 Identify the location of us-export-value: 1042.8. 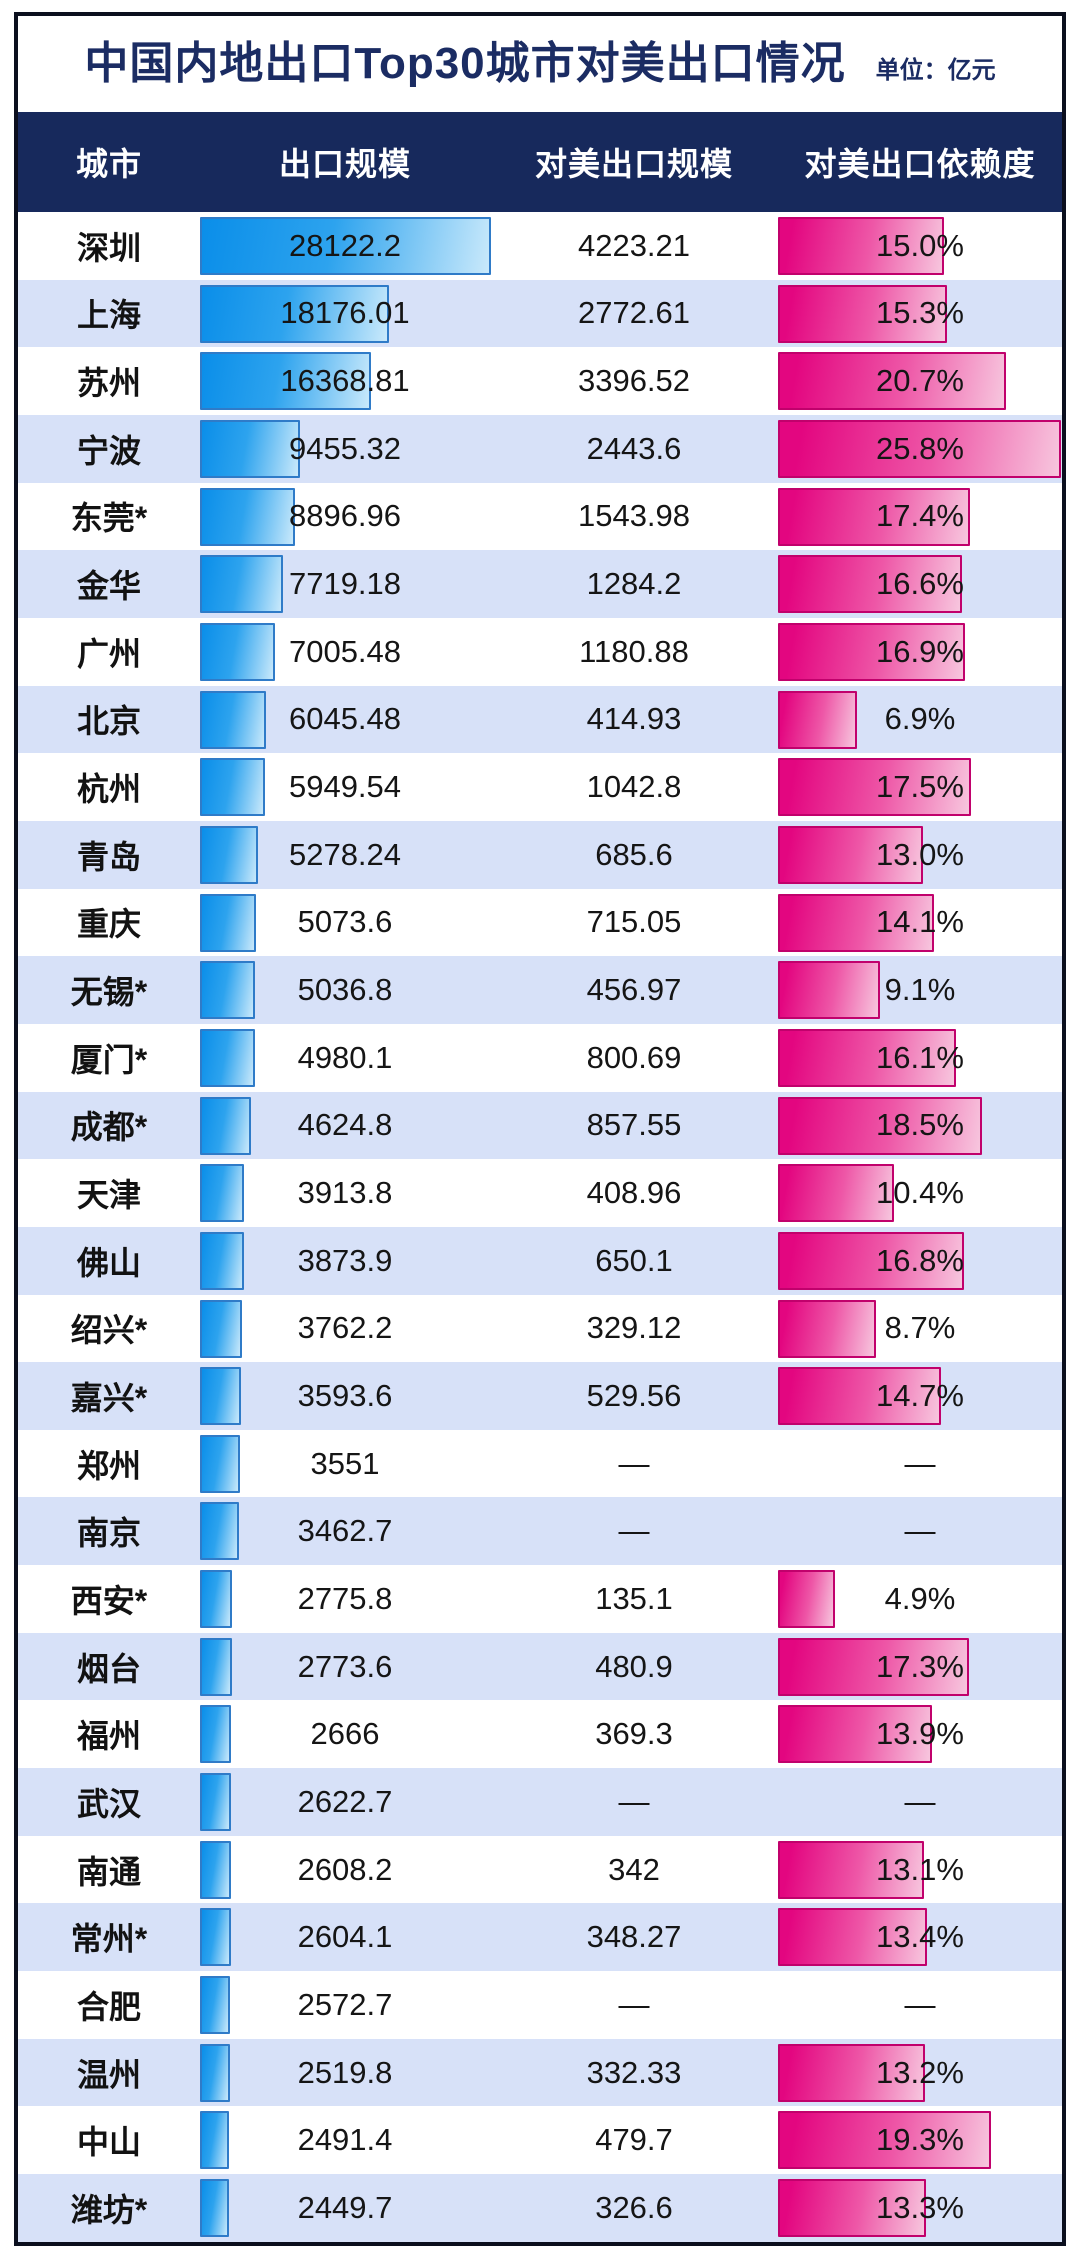
(634, 787).